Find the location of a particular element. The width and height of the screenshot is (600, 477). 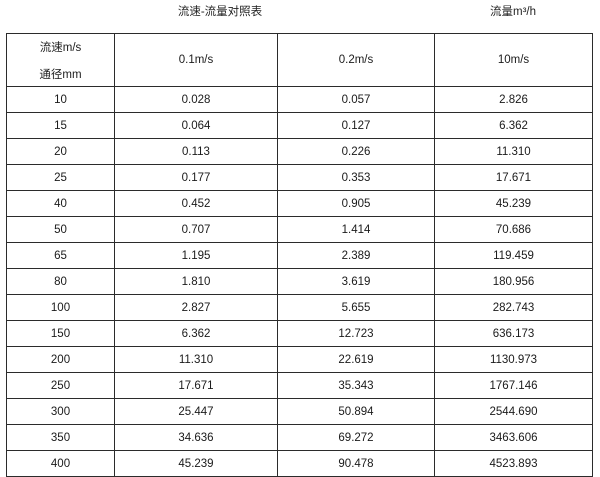

cell-flow-0-1: 17.671 is located at coordinates (196, 385).